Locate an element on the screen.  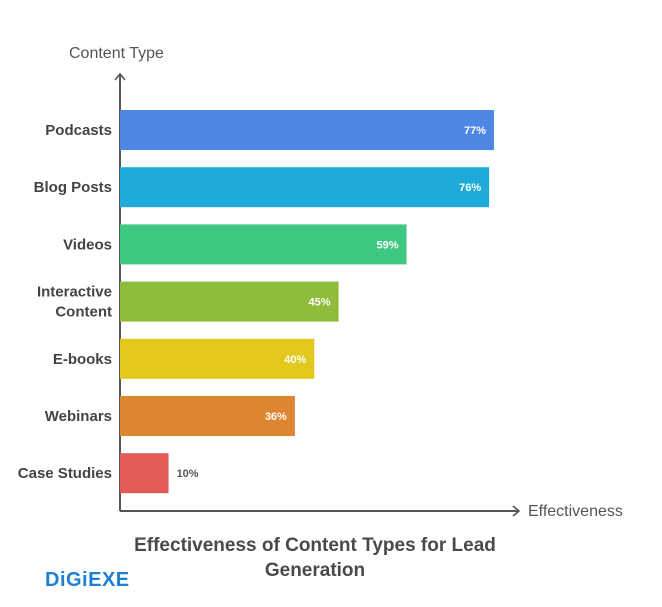
y-axis-arrow-icon is located at coordinates (120, 76).